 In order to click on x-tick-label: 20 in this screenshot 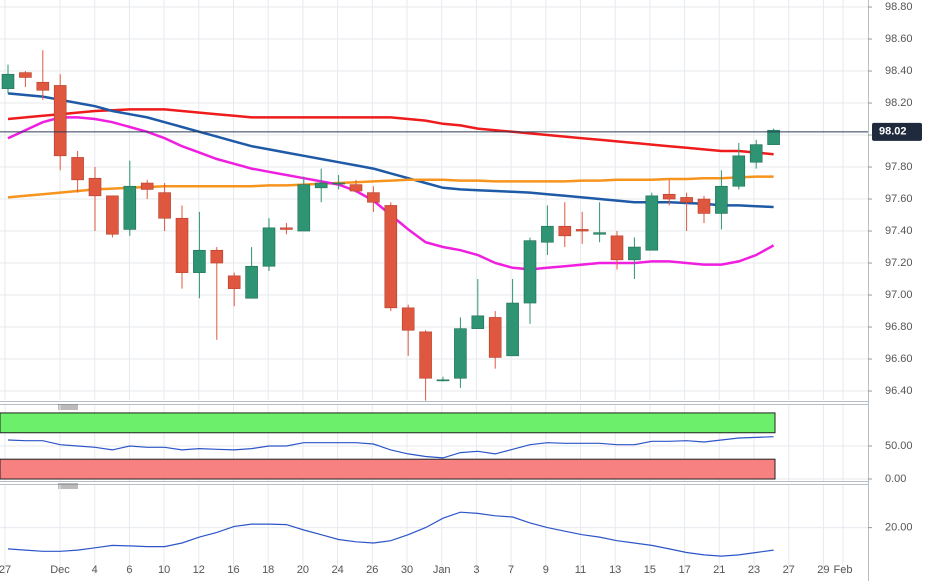, I will do `click(303, 570)`.